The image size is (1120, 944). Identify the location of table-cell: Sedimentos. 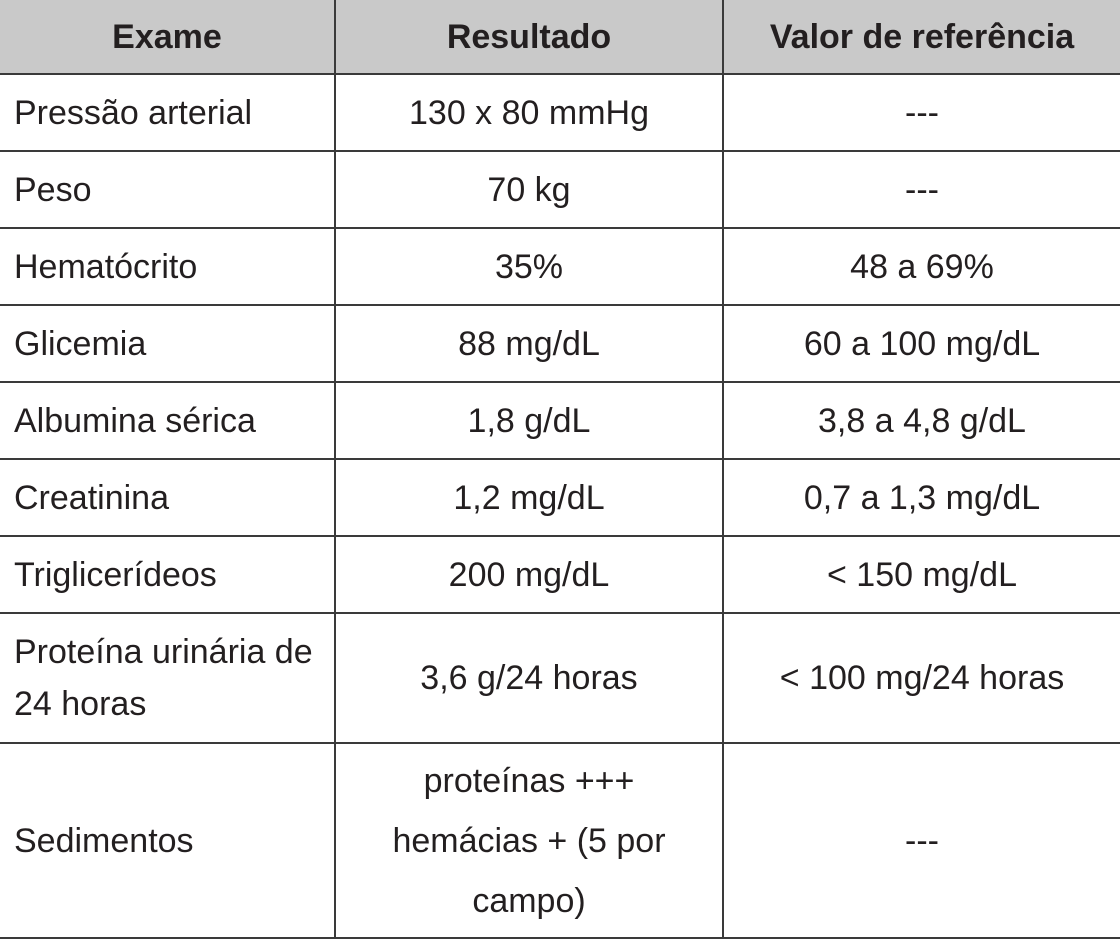
(168, 840).